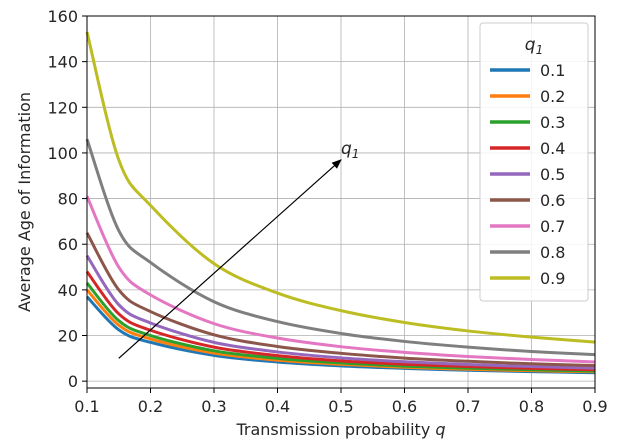 The width and height of the screenshot is (622, 445). Describe the element at coordinates (62, 16) in the screenshot. I see `y-tick-label: 160` at that location.